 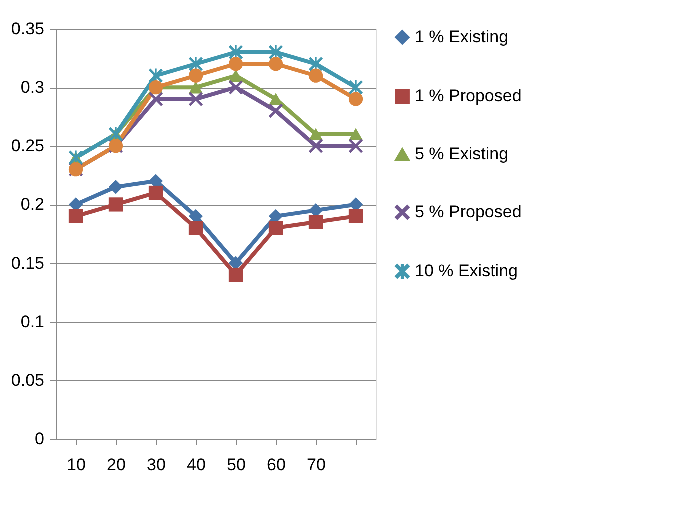 I want to click on x-tick-label: 40, so click(x=196, y=465).